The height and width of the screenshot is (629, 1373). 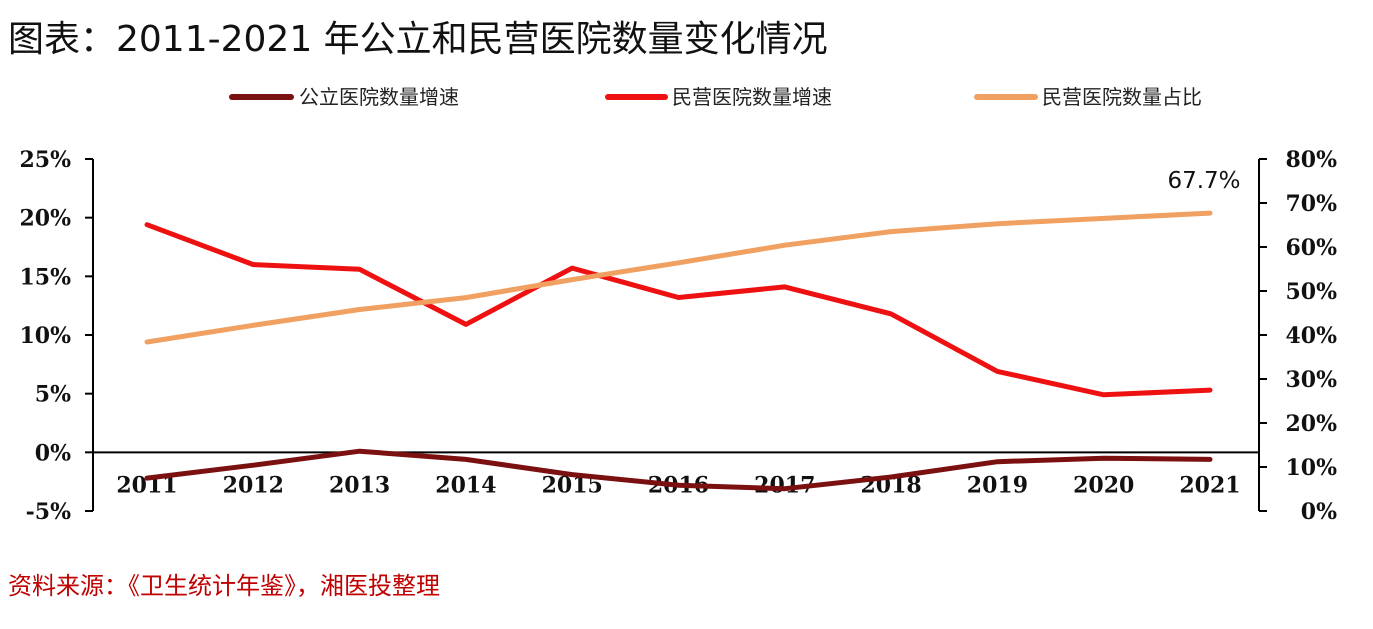 What do you see at coordinates (1311, 468) in the screenshot?
I see `right-axis-tick-label: 10%` at bounding box center [1311, 468].